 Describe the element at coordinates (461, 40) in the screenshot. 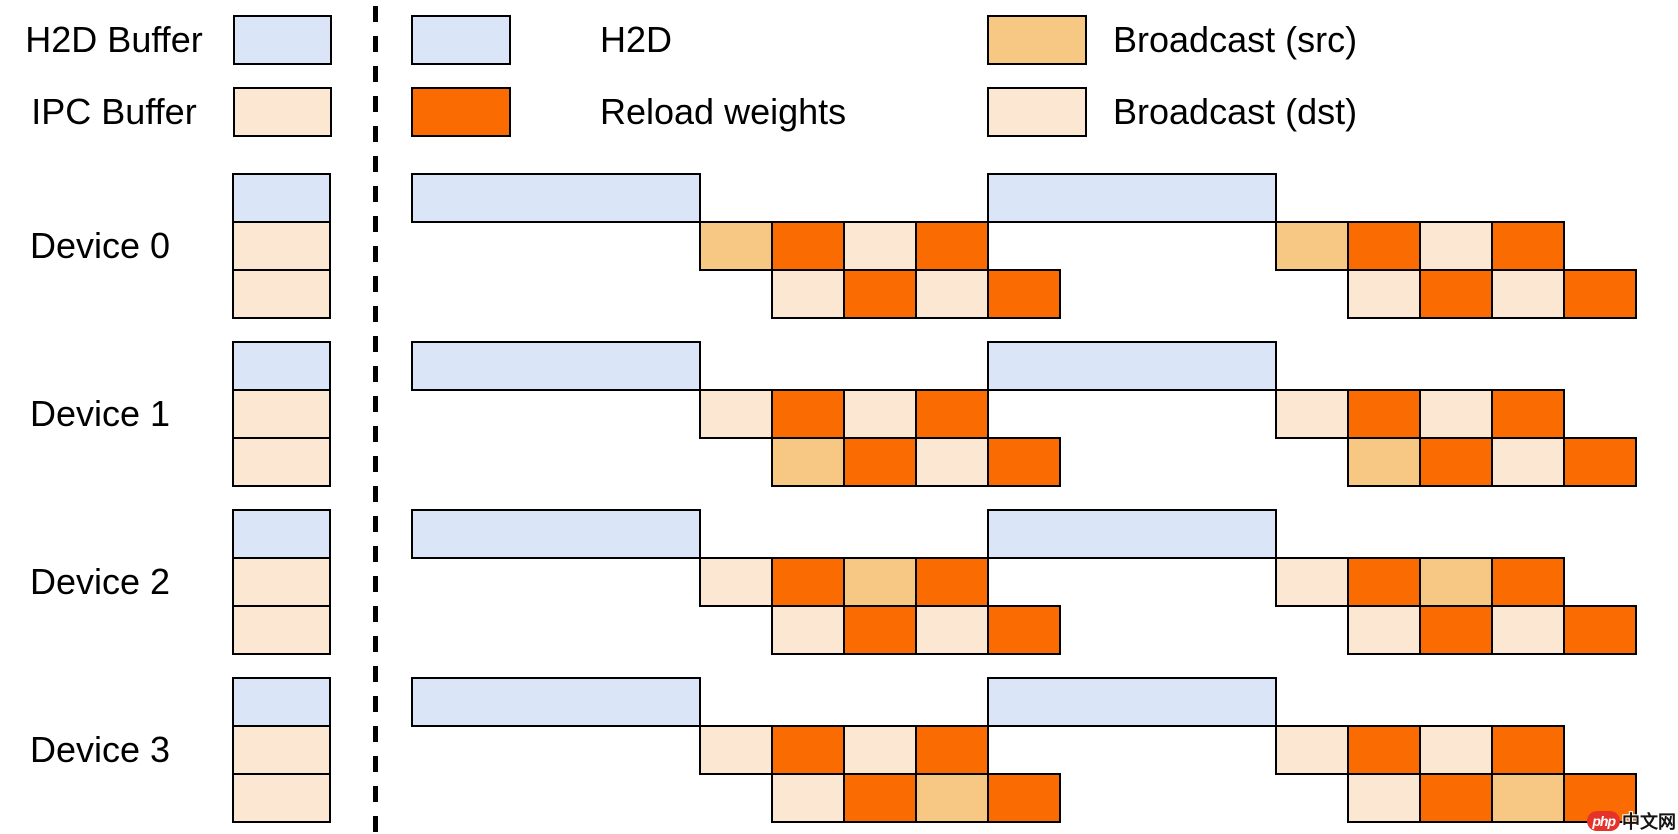

I see `legend-swatch-h2d` at that location.